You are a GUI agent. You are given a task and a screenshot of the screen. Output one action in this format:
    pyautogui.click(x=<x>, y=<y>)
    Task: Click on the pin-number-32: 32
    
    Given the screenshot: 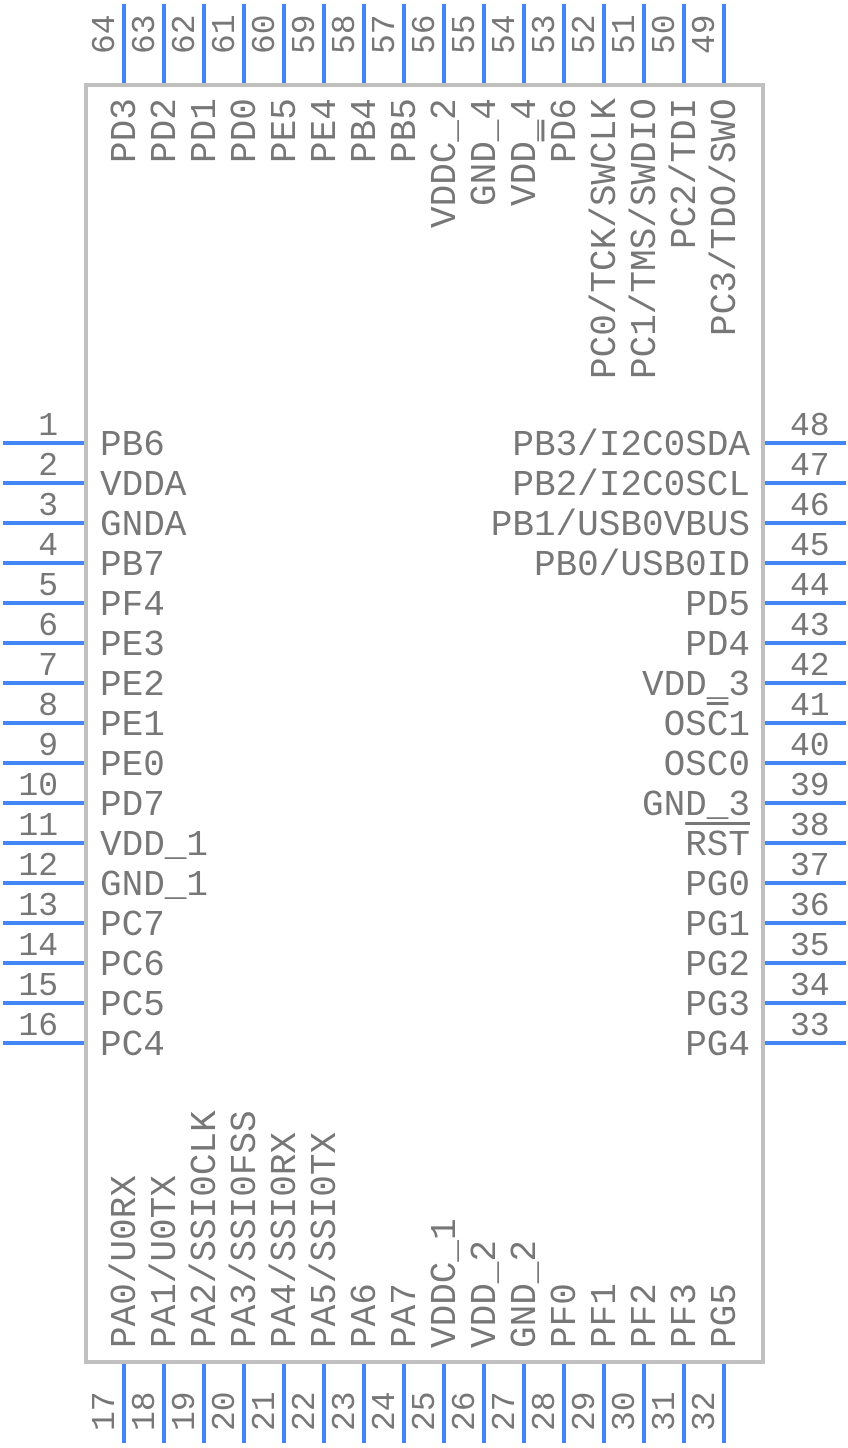 What is the action you would take?
    pyautogui.click(x=705, y=1411)
    